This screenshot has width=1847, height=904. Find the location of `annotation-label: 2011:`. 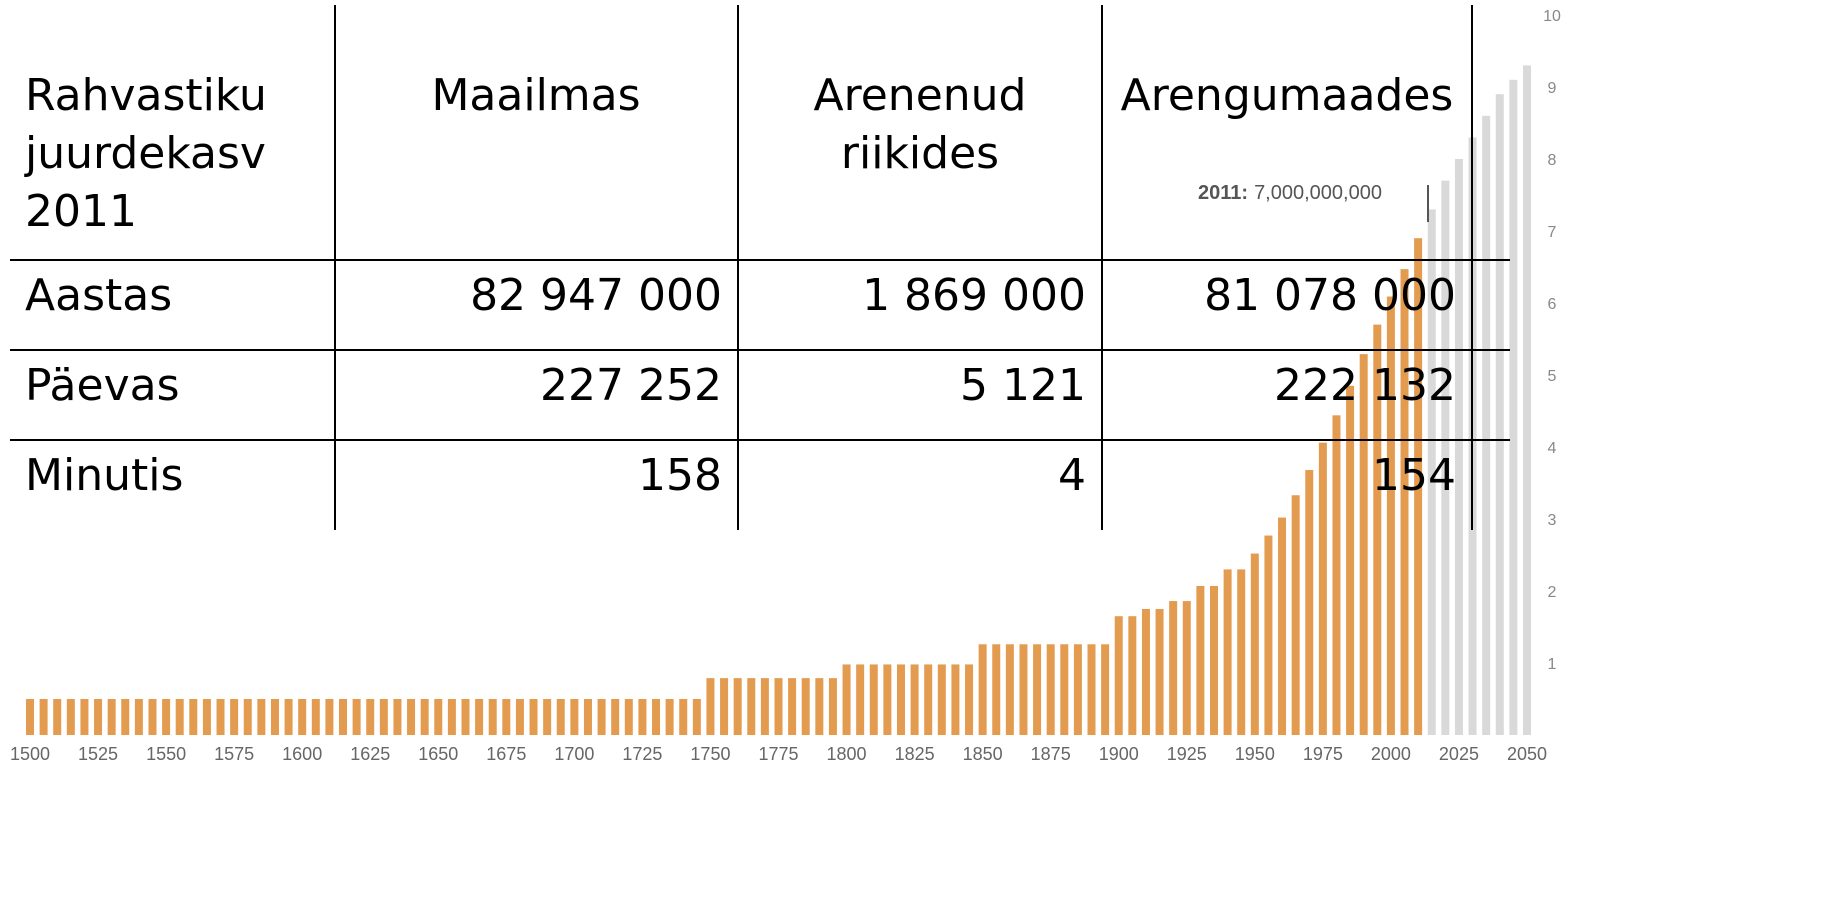

annotation-label: 2011: is located at coordinates (1223, 193).